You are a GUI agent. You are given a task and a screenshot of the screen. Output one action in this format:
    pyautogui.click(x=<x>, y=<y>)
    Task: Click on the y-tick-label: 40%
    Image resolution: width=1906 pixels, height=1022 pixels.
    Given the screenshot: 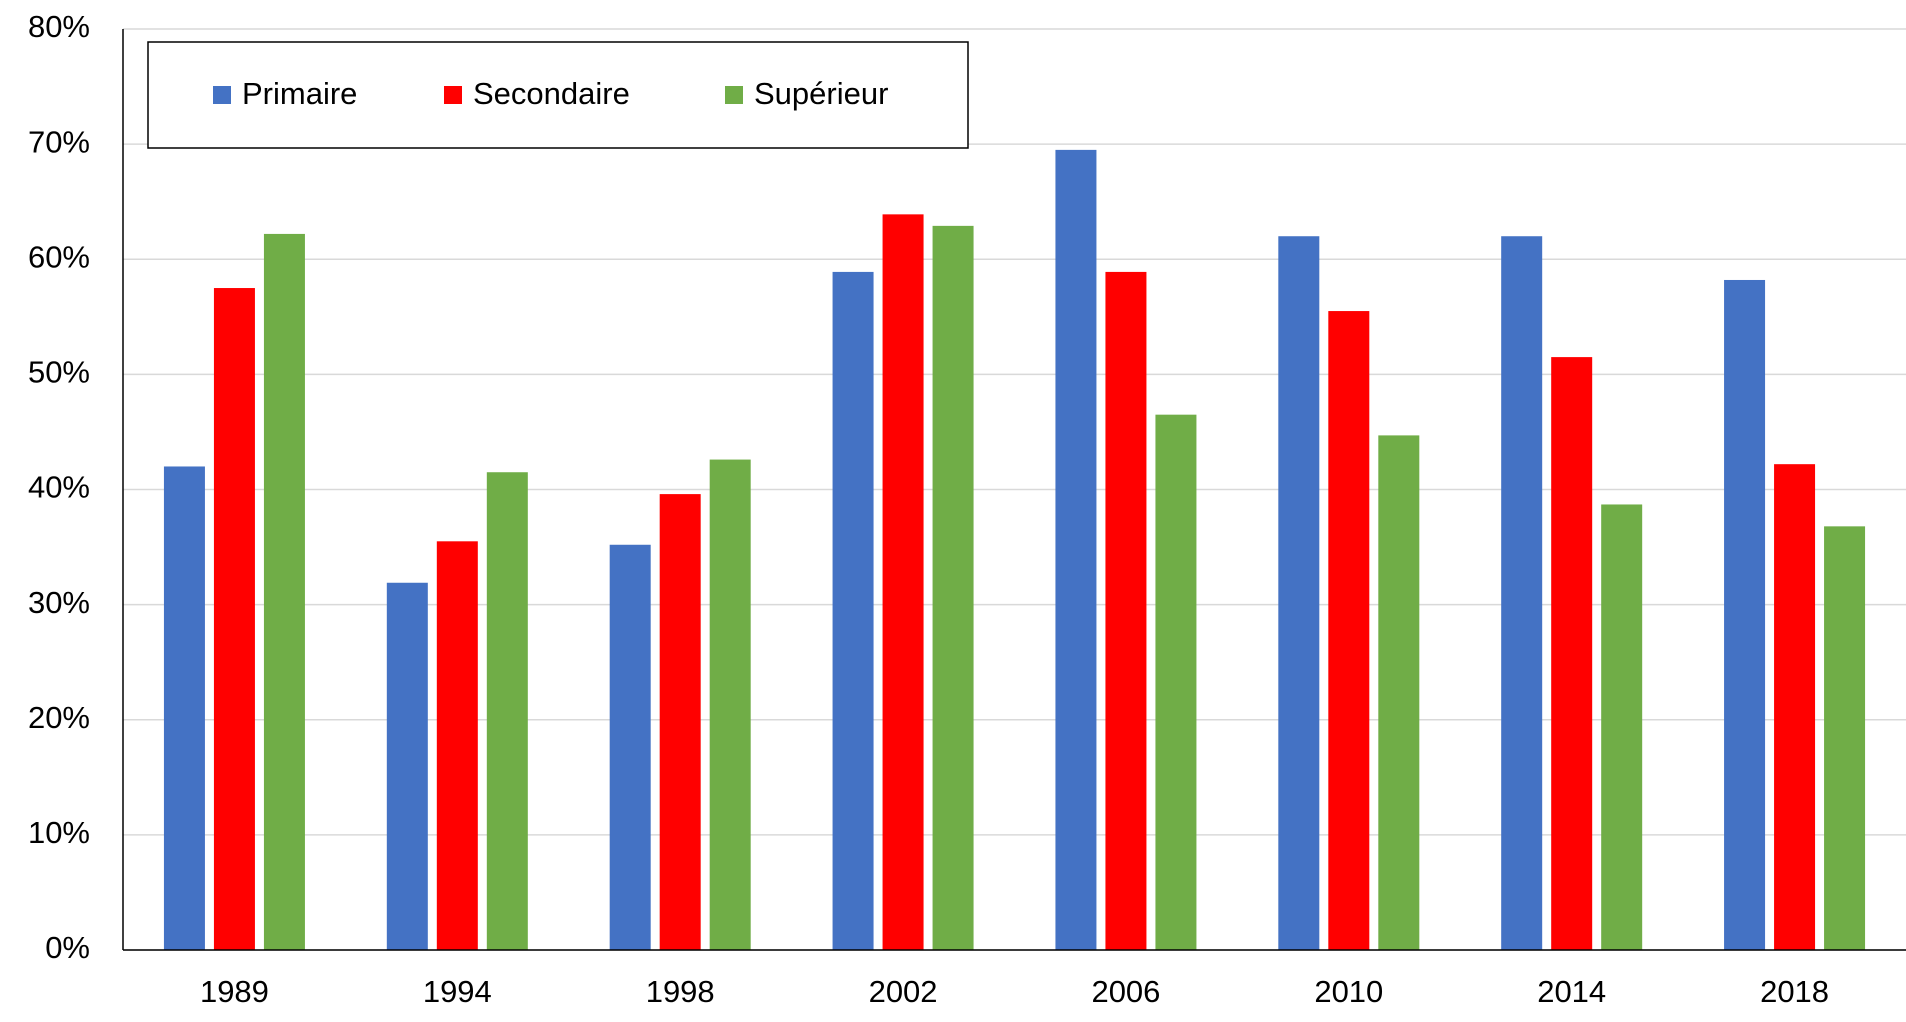 What is the action you would take?
    pyautogui.click(x=59, y=487)
    